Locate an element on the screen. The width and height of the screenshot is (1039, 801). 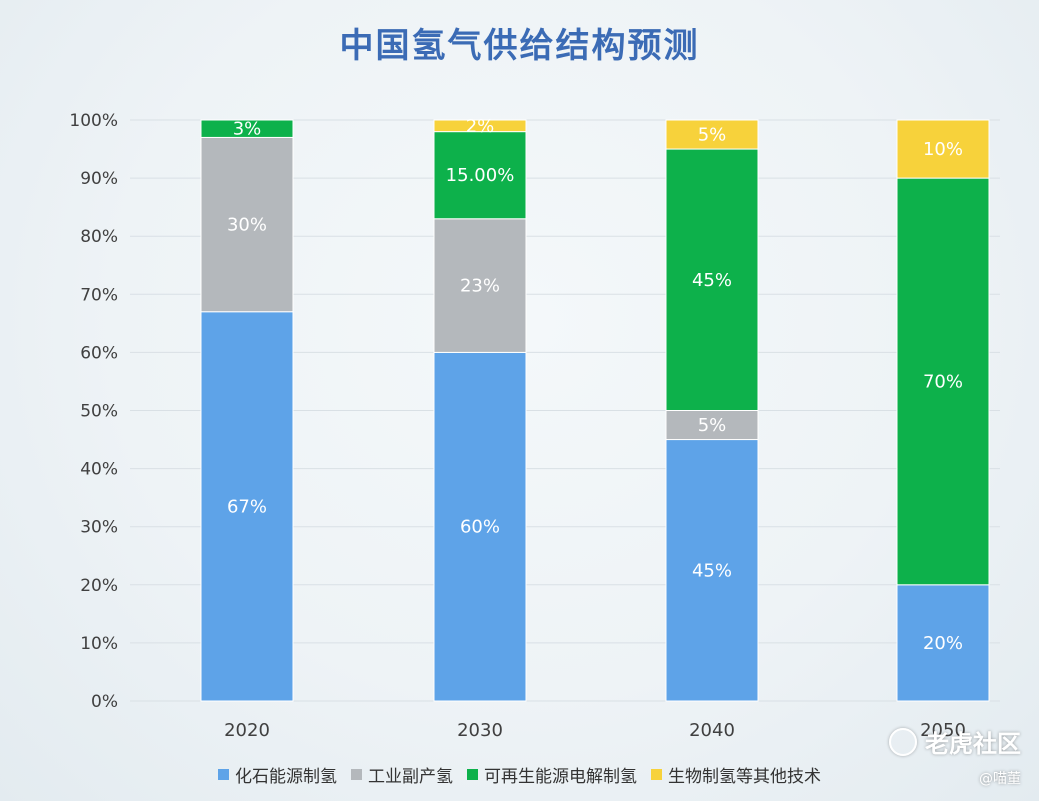
watermark: 老虎社区 is located at coordinates (955, 741).